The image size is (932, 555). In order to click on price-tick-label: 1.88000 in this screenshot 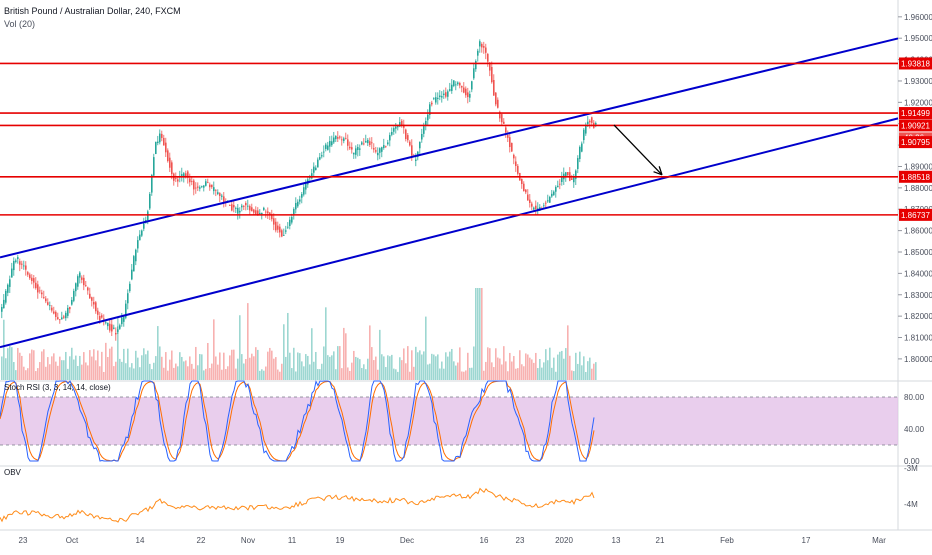, I will do `click(918, 188)`.